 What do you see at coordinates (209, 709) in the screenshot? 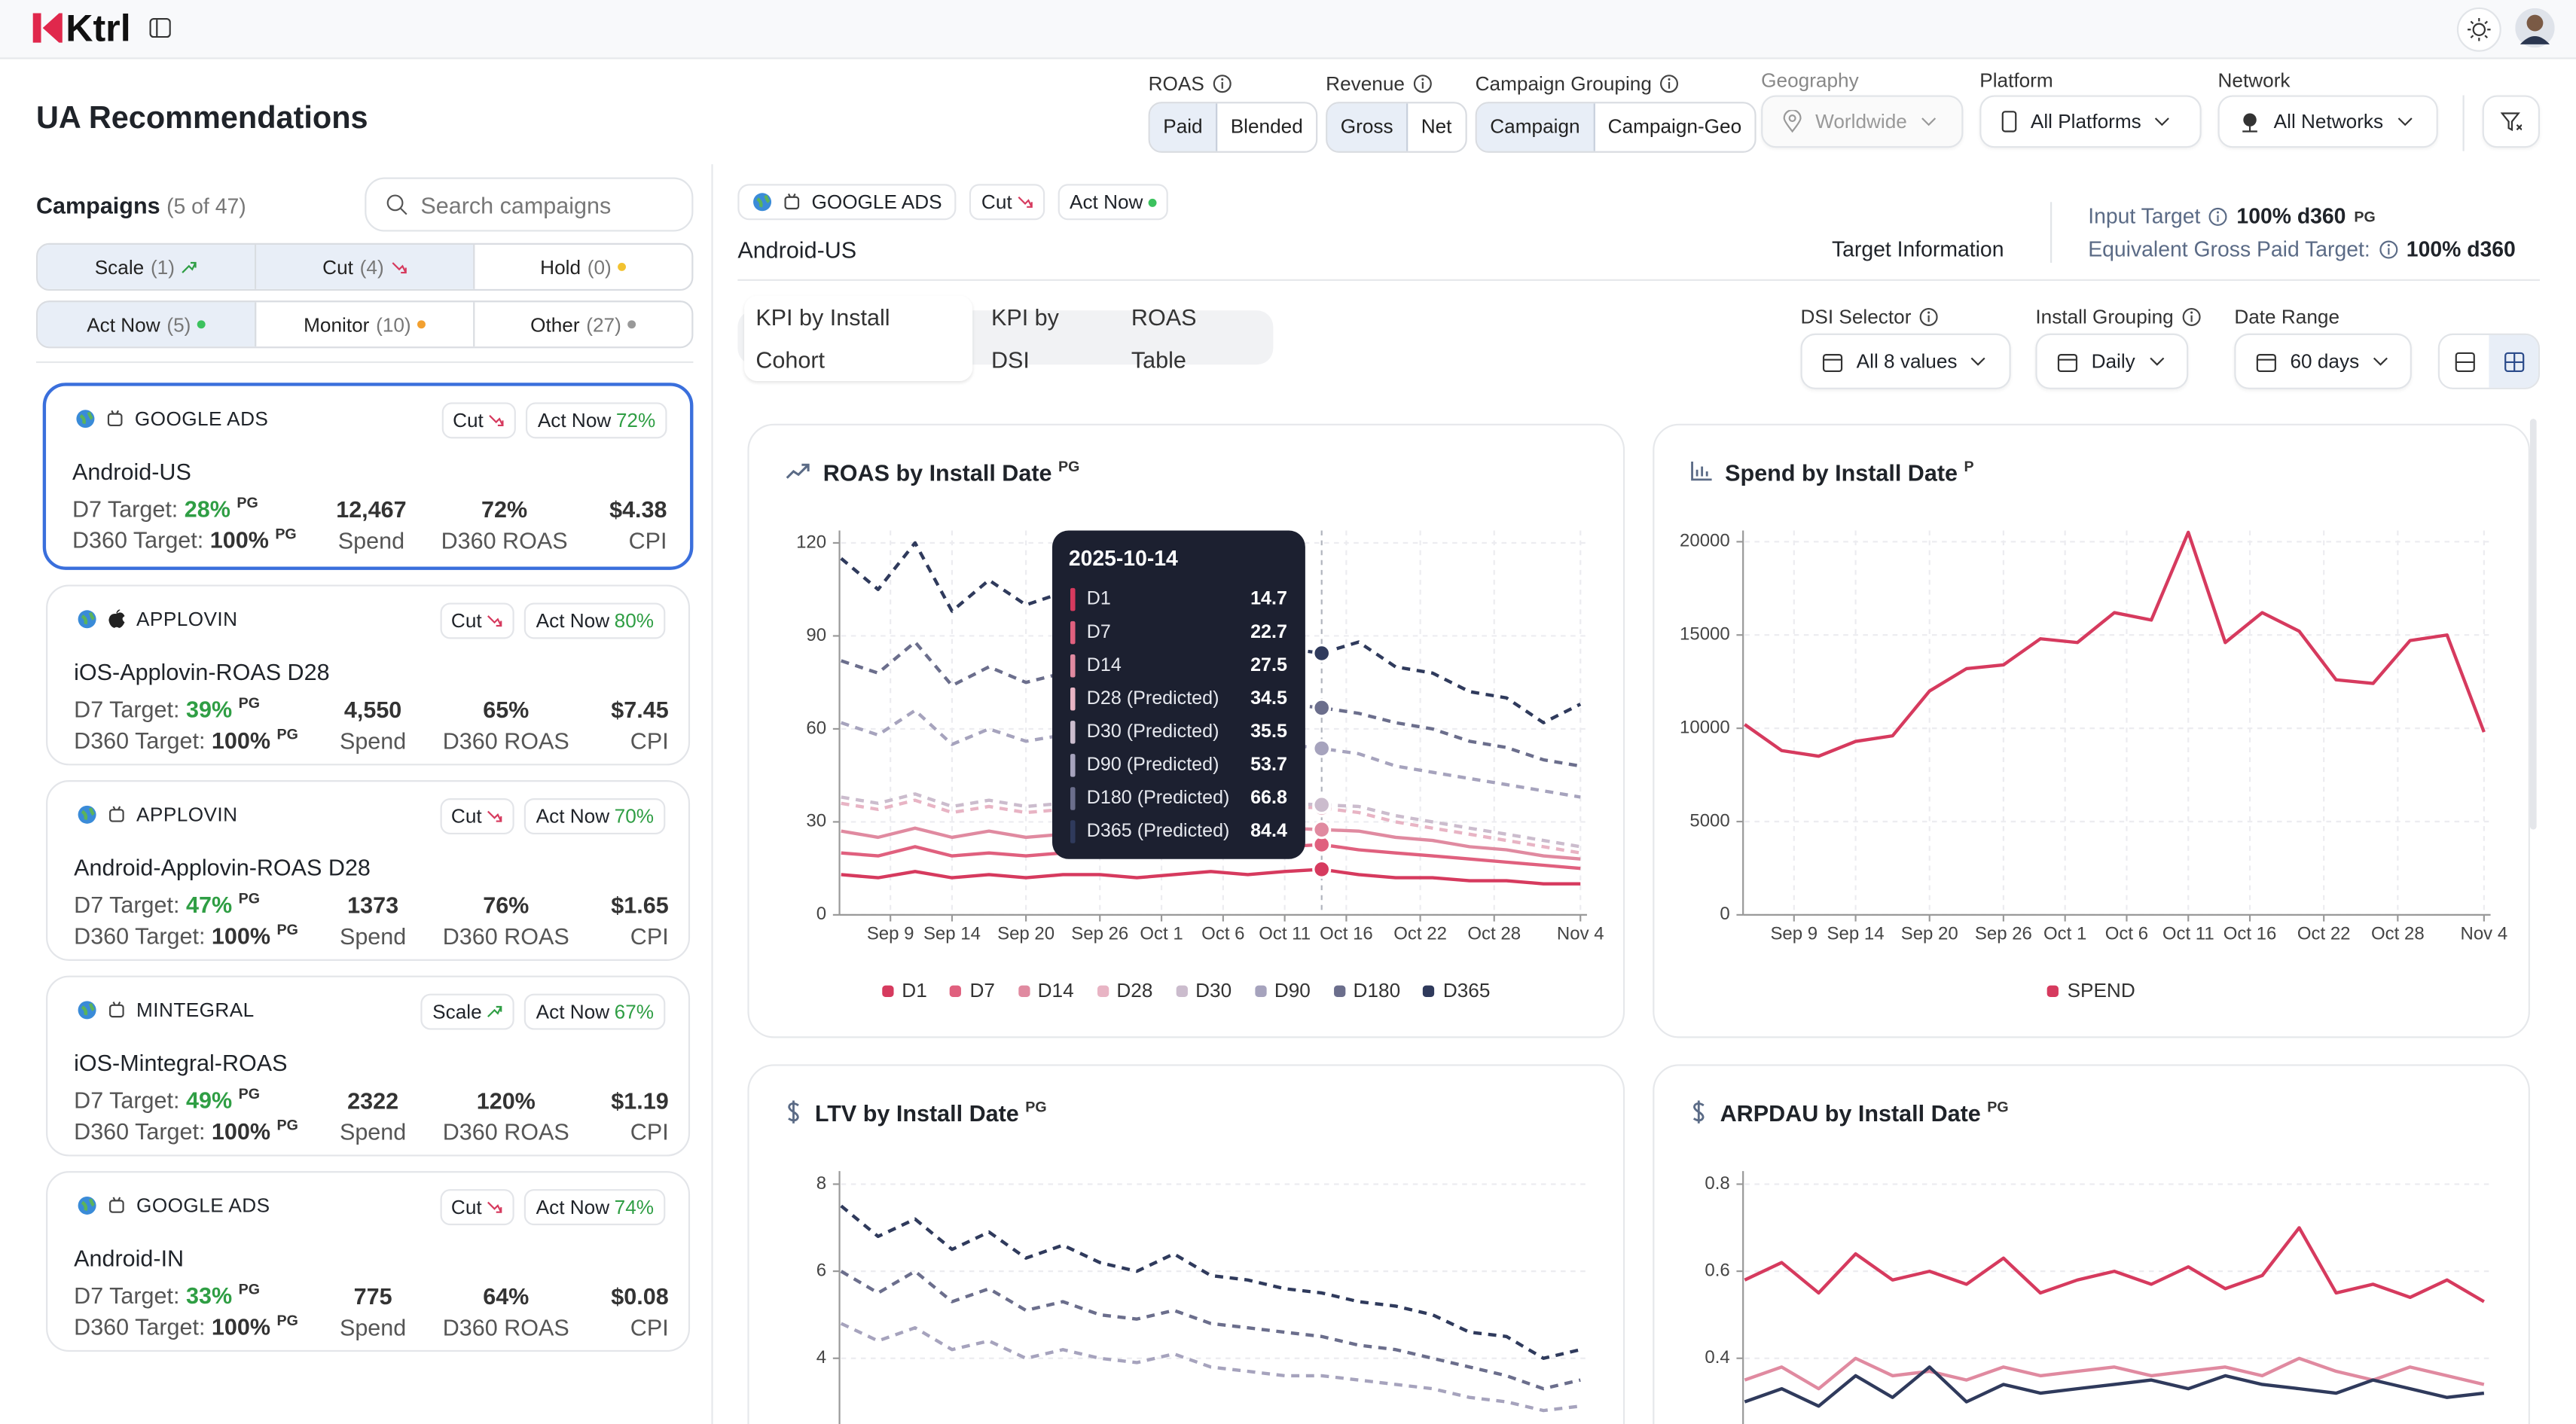
I see `value: 39%` at bounding box center [209, 709].